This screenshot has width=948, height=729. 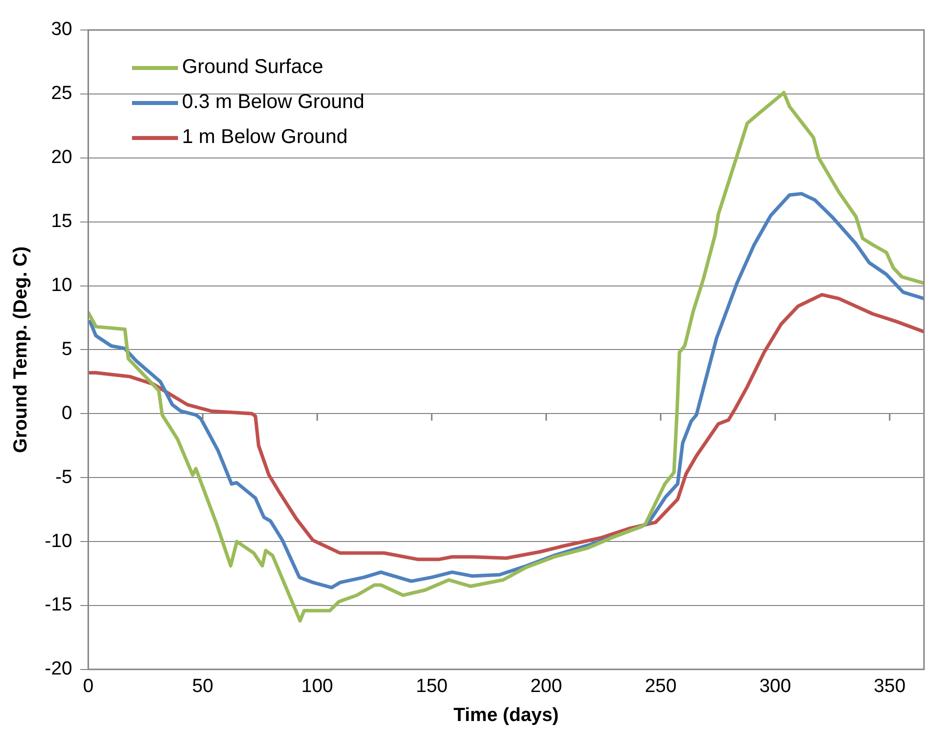 What do you see at coordinates (61, 285) in the screenshot?
I see `y-tick-label: 10` at bounding box center [61, 285].